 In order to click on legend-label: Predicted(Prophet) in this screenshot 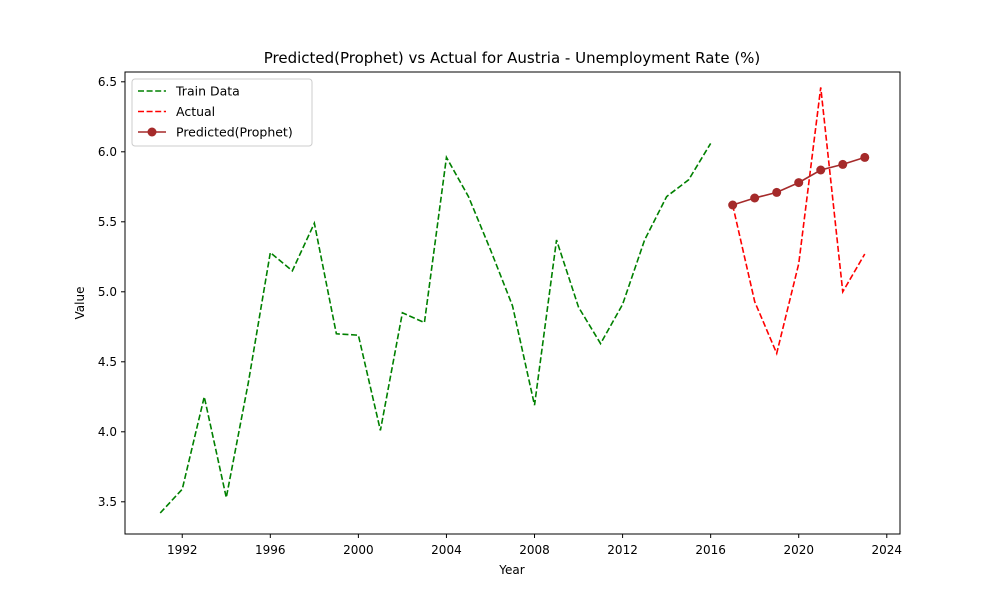, I will do `click(234, 132)`.